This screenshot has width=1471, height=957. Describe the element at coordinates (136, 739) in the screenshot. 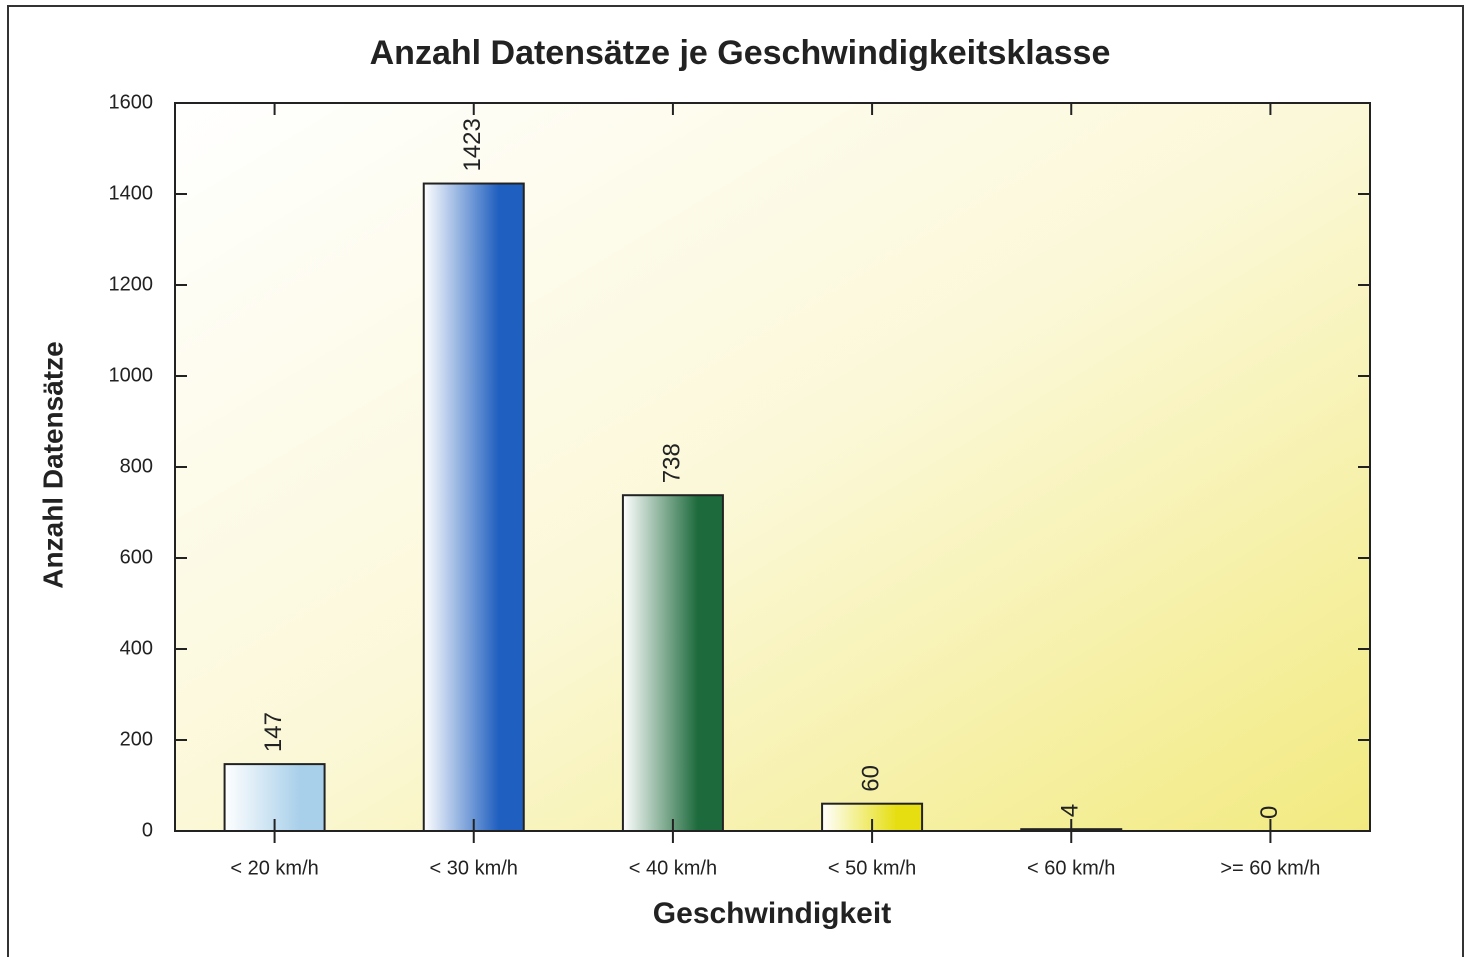

I see `y-tick-label: 200` at that location.